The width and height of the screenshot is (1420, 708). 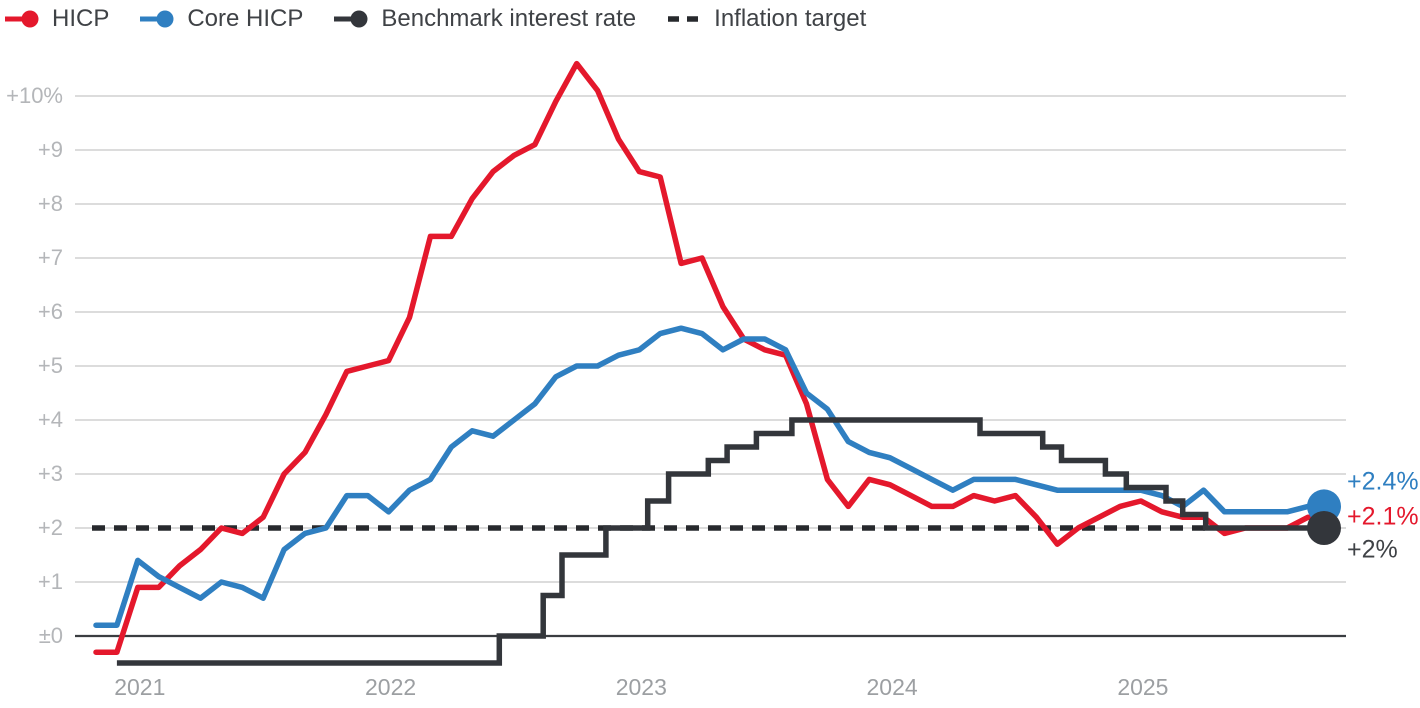 What do you see at coordinates (1383, 517) in the screenshot?
I see `hicp-end-value-label: +2.1%` at bounding box center [1383, 517].